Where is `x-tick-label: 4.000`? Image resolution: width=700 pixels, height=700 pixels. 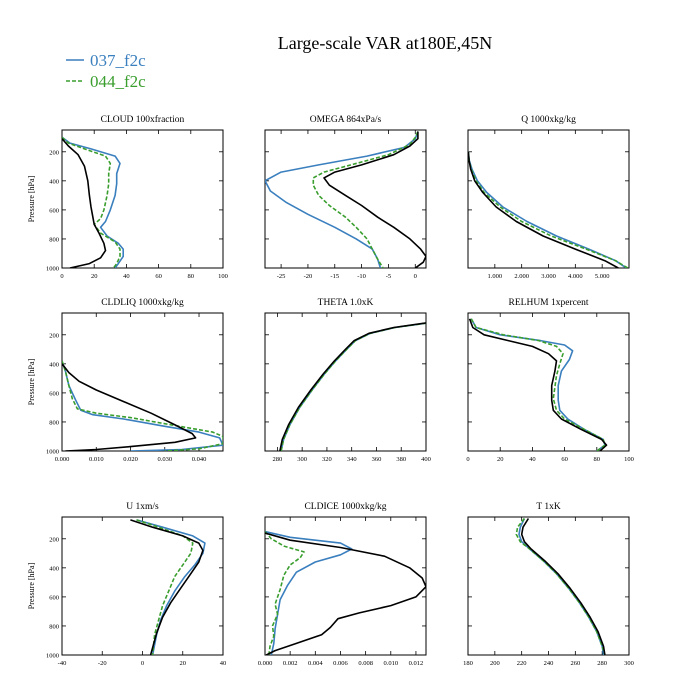
x-tick-label: 4.000 is located at coordinates (575, 276).